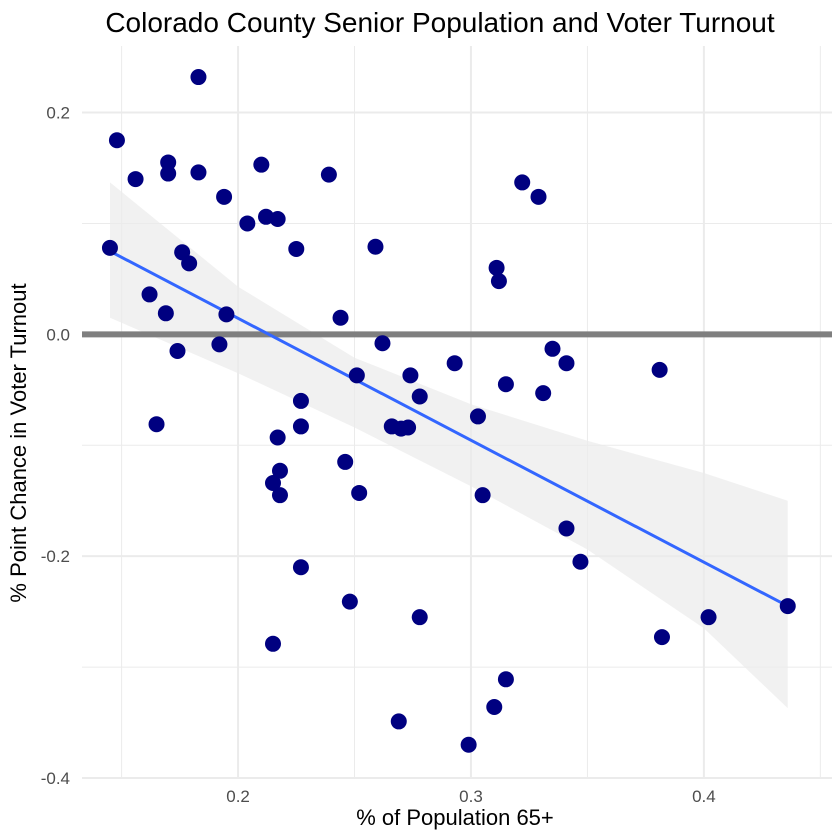  I want to click on y-tick-label: -0.4, so click(55, 778).